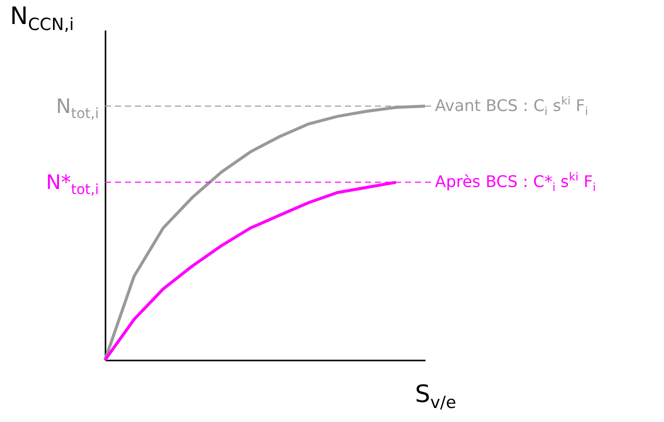 The image size is (664, 422). Describe the element at coordinates (77, 108) in the screenshot. I see `ref-line-label: N$_{tot,i}$` at that location.